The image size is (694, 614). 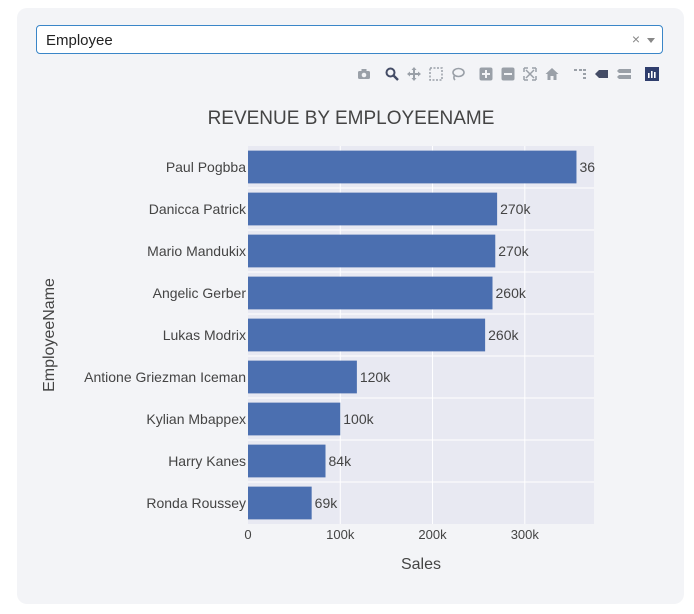 I want to click on category-label: Antione Griezman Iceman, so click(x=165, y=377).